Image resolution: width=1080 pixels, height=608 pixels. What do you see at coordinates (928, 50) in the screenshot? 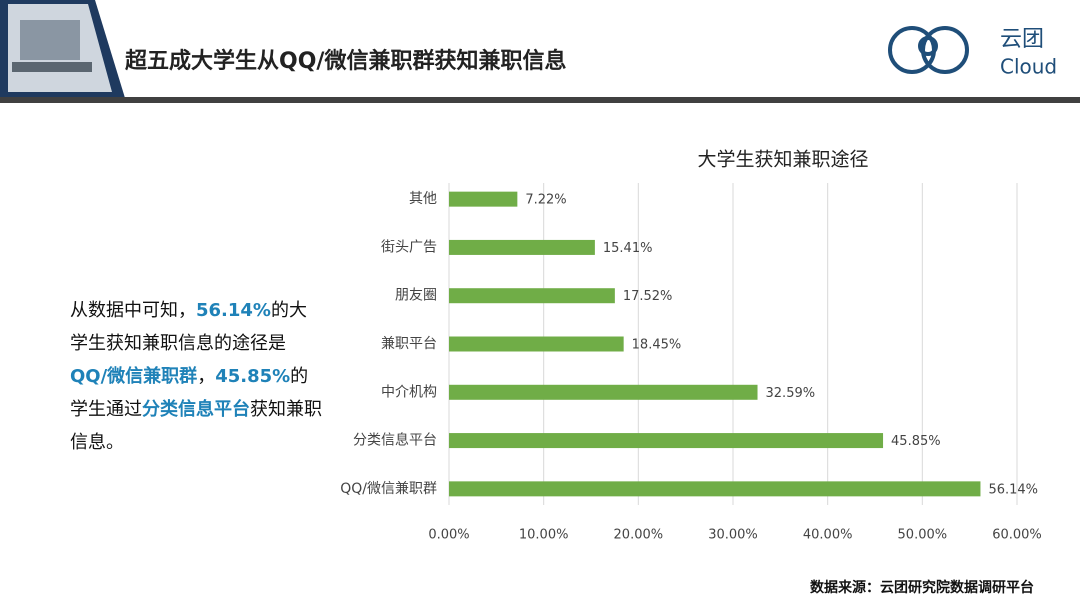
I see `logo-mark` at bounding box center [928, 50].